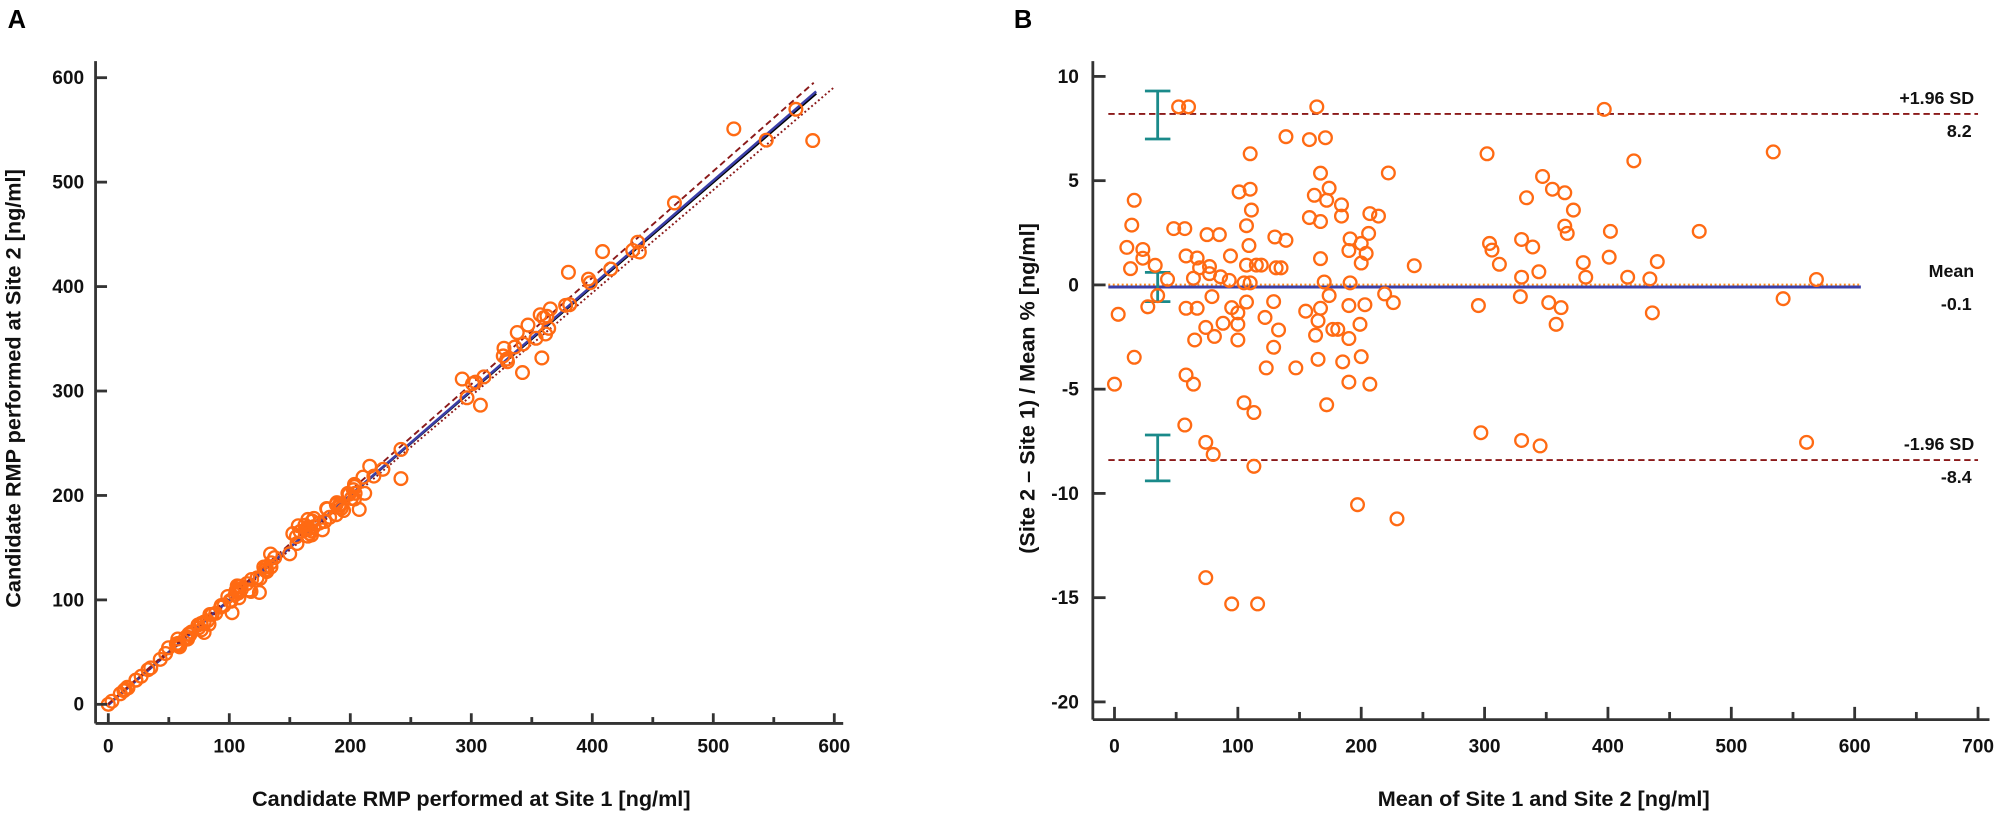 This screenshot has width=2001, height=821. I want to click on y-tick-label: 200, so click(68, 496).